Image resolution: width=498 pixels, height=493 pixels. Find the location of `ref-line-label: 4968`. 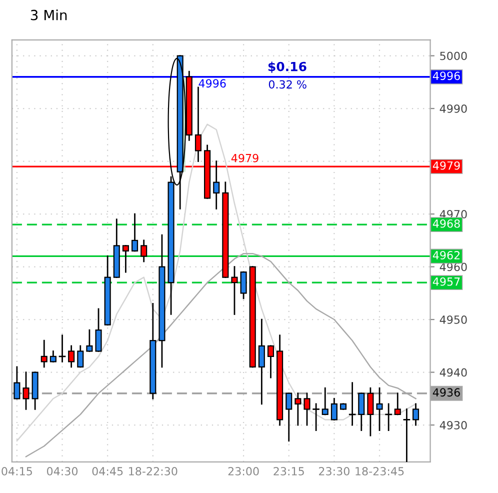

ref-line-label: 4968 is located at coordinates (446, 223).